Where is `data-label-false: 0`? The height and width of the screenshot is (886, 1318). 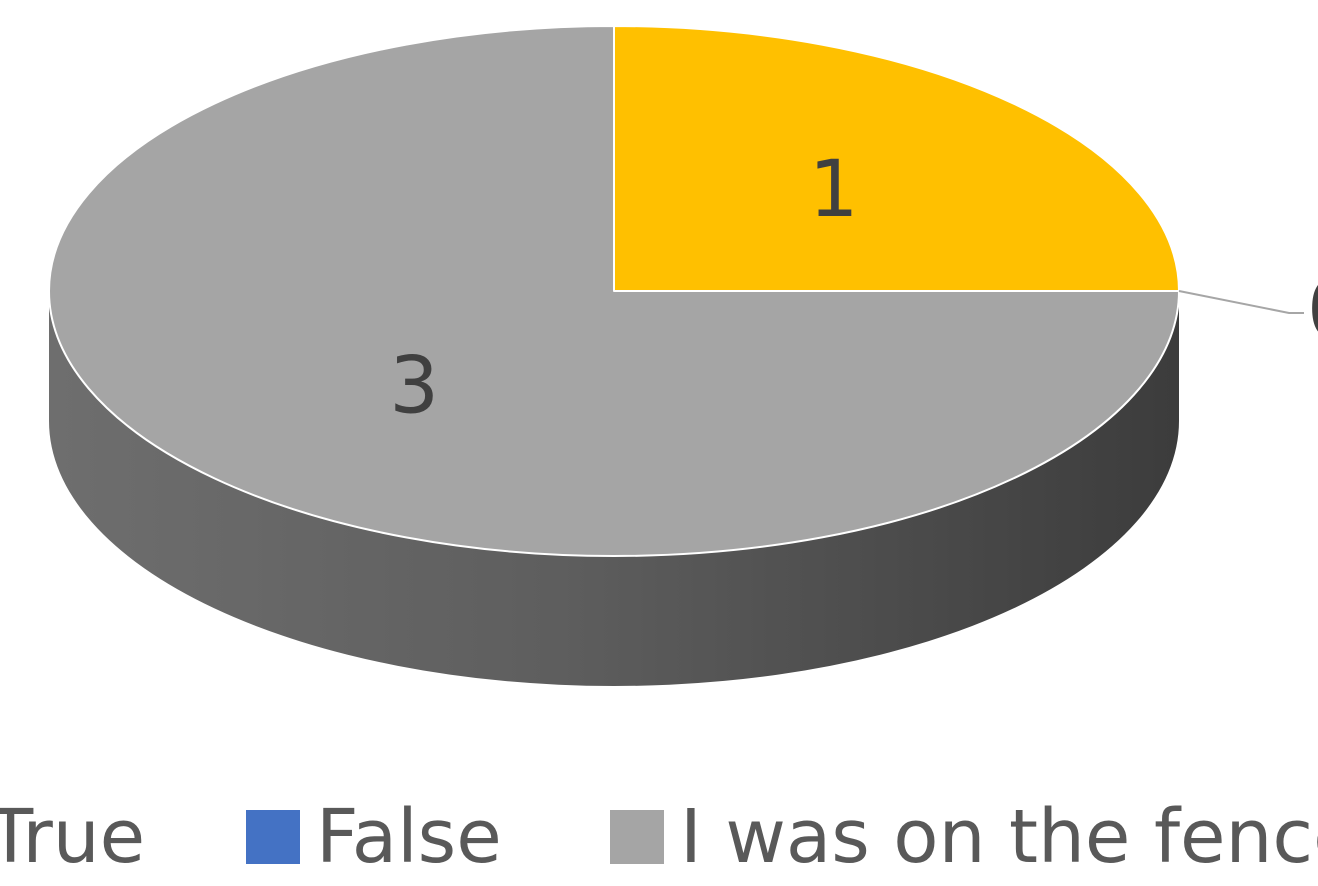
data-label-false: 0 is located at coordinates (1312, 311).